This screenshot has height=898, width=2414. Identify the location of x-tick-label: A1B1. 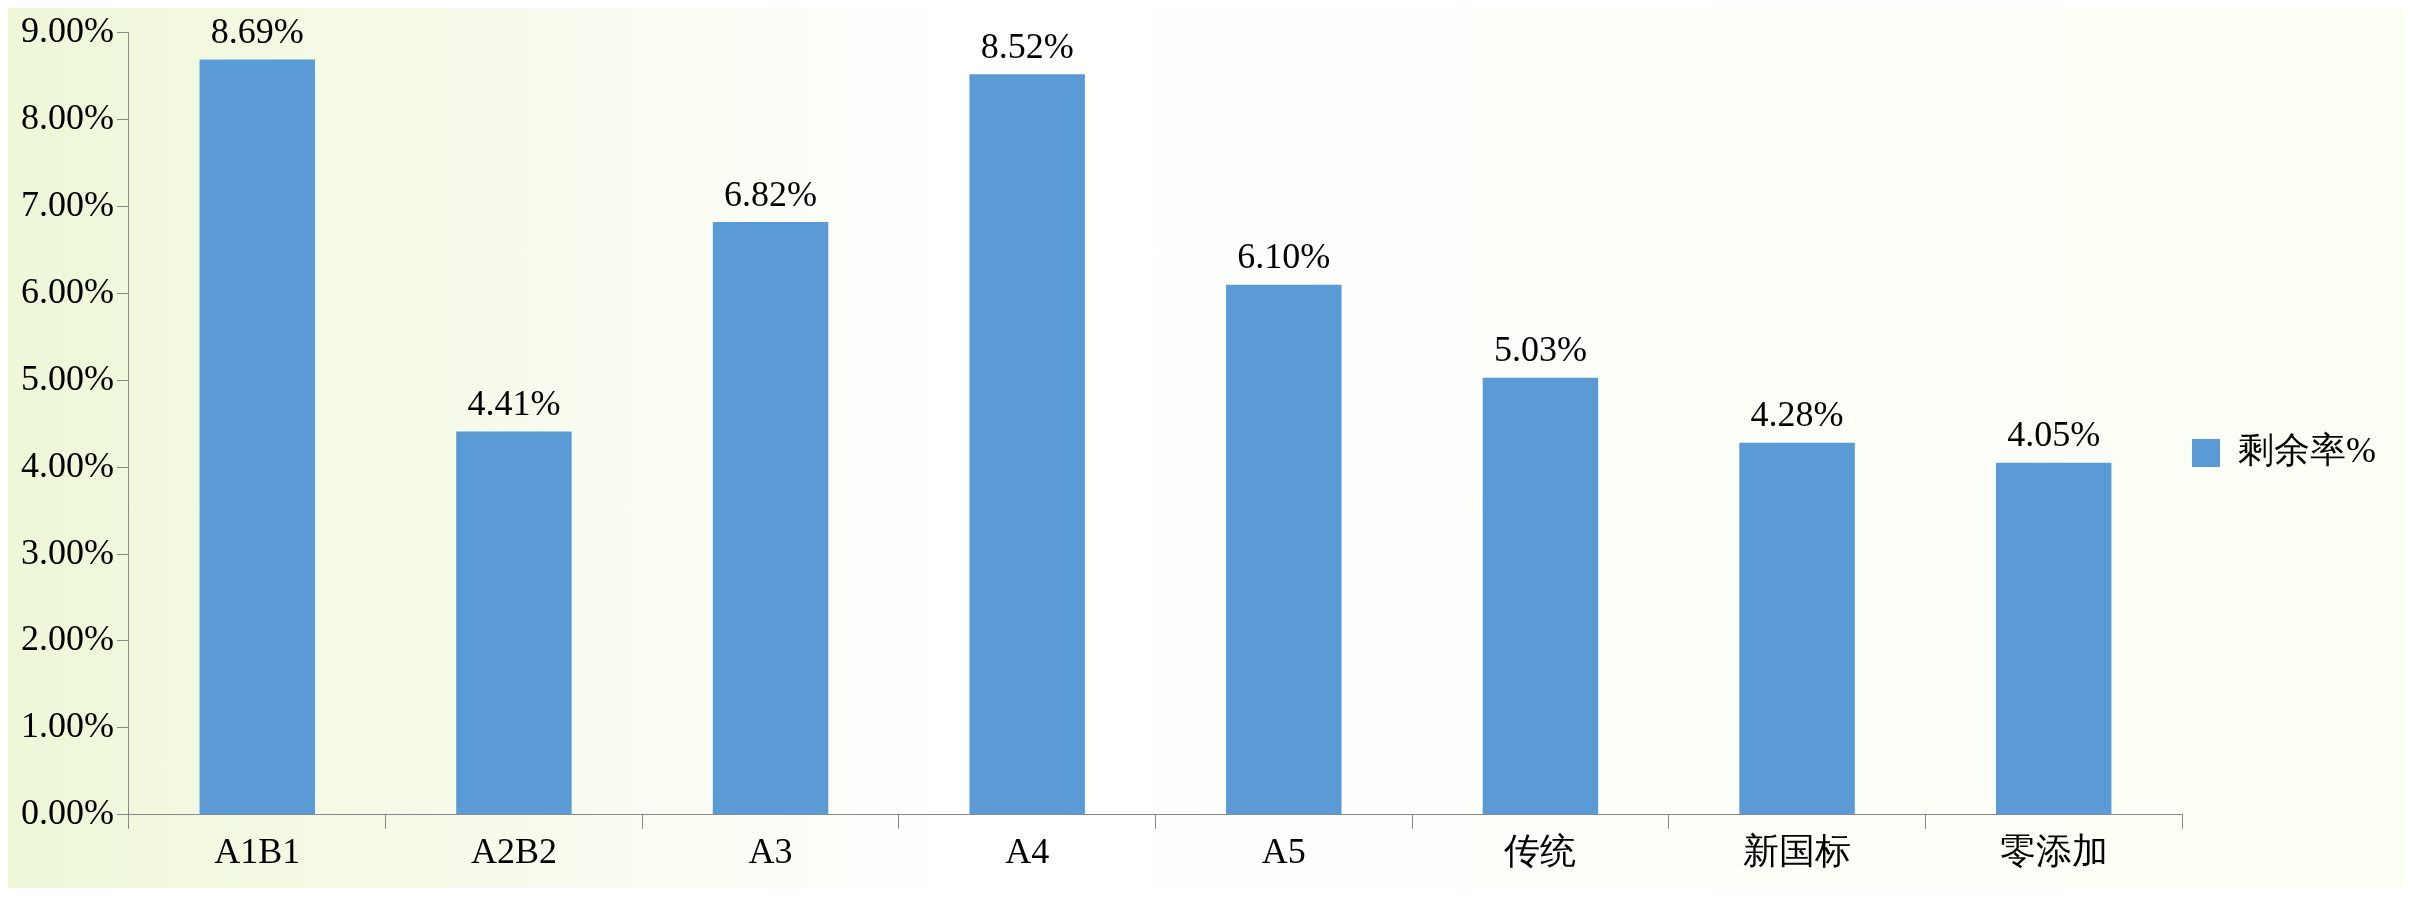
(257, 850).